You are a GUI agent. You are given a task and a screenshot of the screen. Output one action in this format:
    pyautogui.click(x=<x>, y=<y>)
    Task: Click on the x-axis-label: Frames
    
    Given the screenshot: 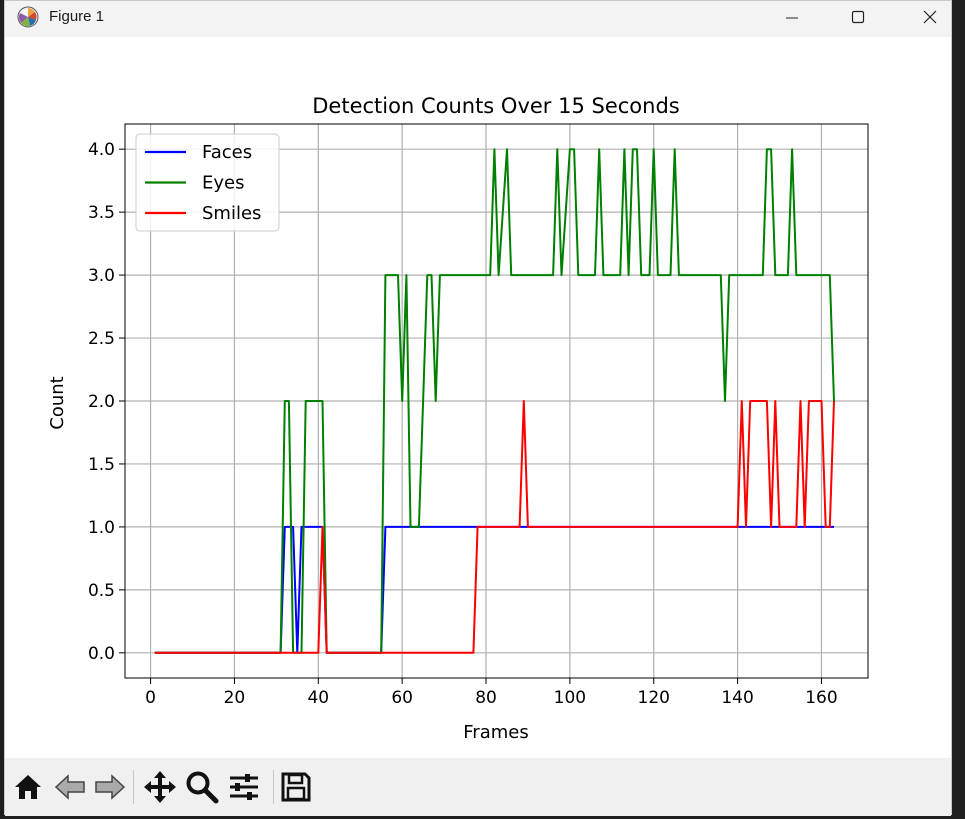 What is the action you would take?
    pyautogui.click(x=495, y=732)
    